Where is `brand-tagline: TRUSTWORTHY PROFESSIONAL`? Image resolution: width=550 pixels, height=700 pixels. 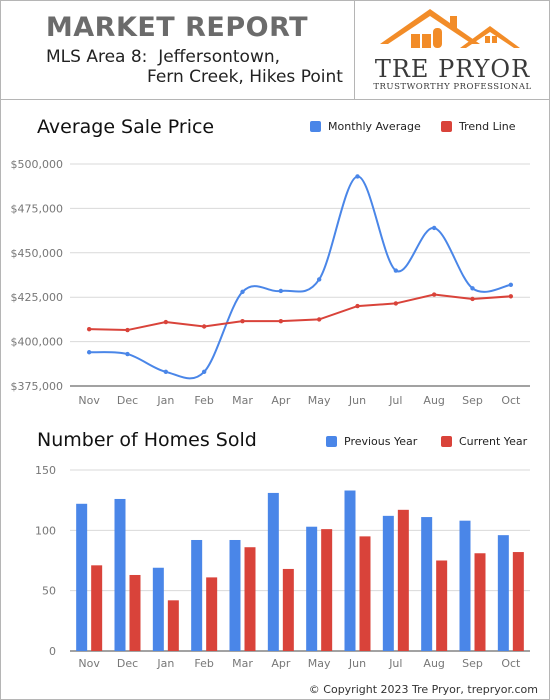
brand-tagline: TRUSTWORTHY PROFESSIONAL is located at coordinates (452, 87).